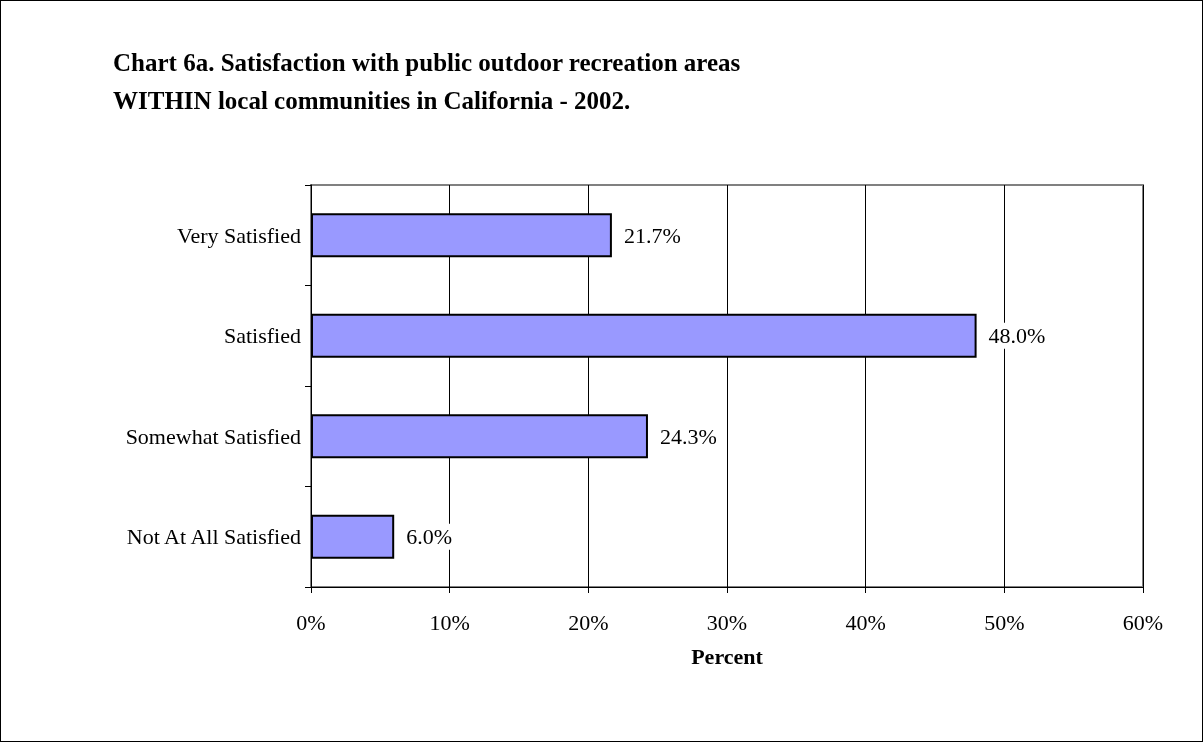 The width and height of the screenshot is (1203, 742). Describe the element at coordinates (213, 436) in the screenshot. I see `y-tick-label: Somewhat Satisfied` at that location.